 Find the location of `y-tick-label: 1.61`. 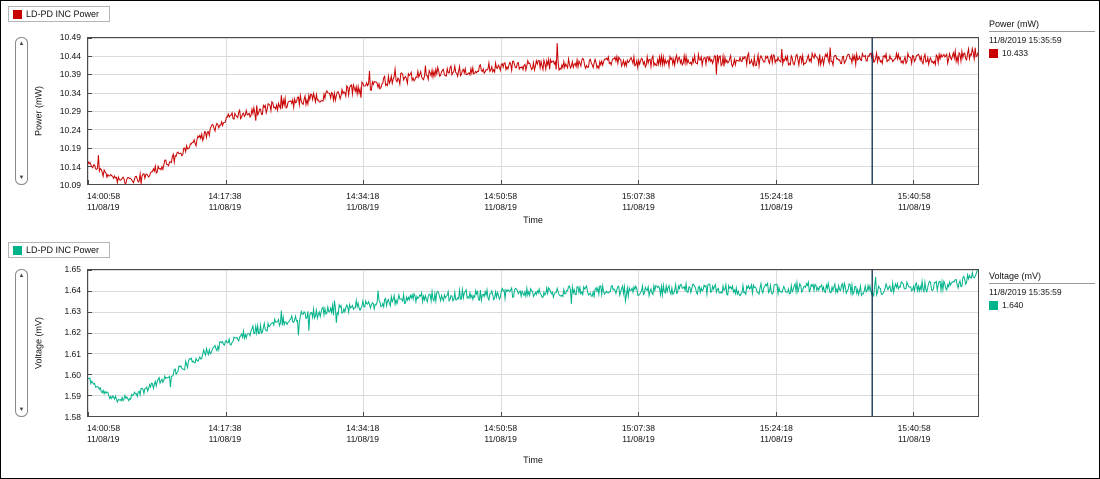

y-tick-label: 1.61 is located at coordinates (72, 353).